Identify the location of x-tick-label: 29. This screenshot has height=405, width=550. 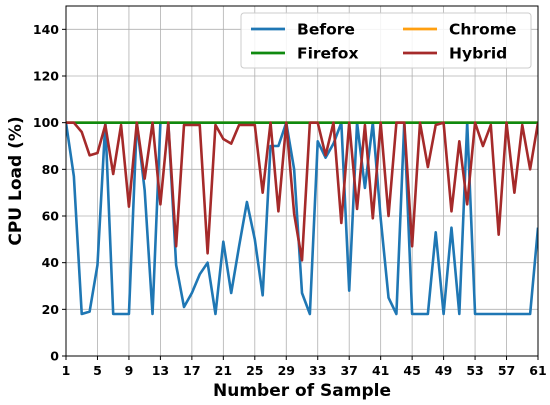
(286, 370).